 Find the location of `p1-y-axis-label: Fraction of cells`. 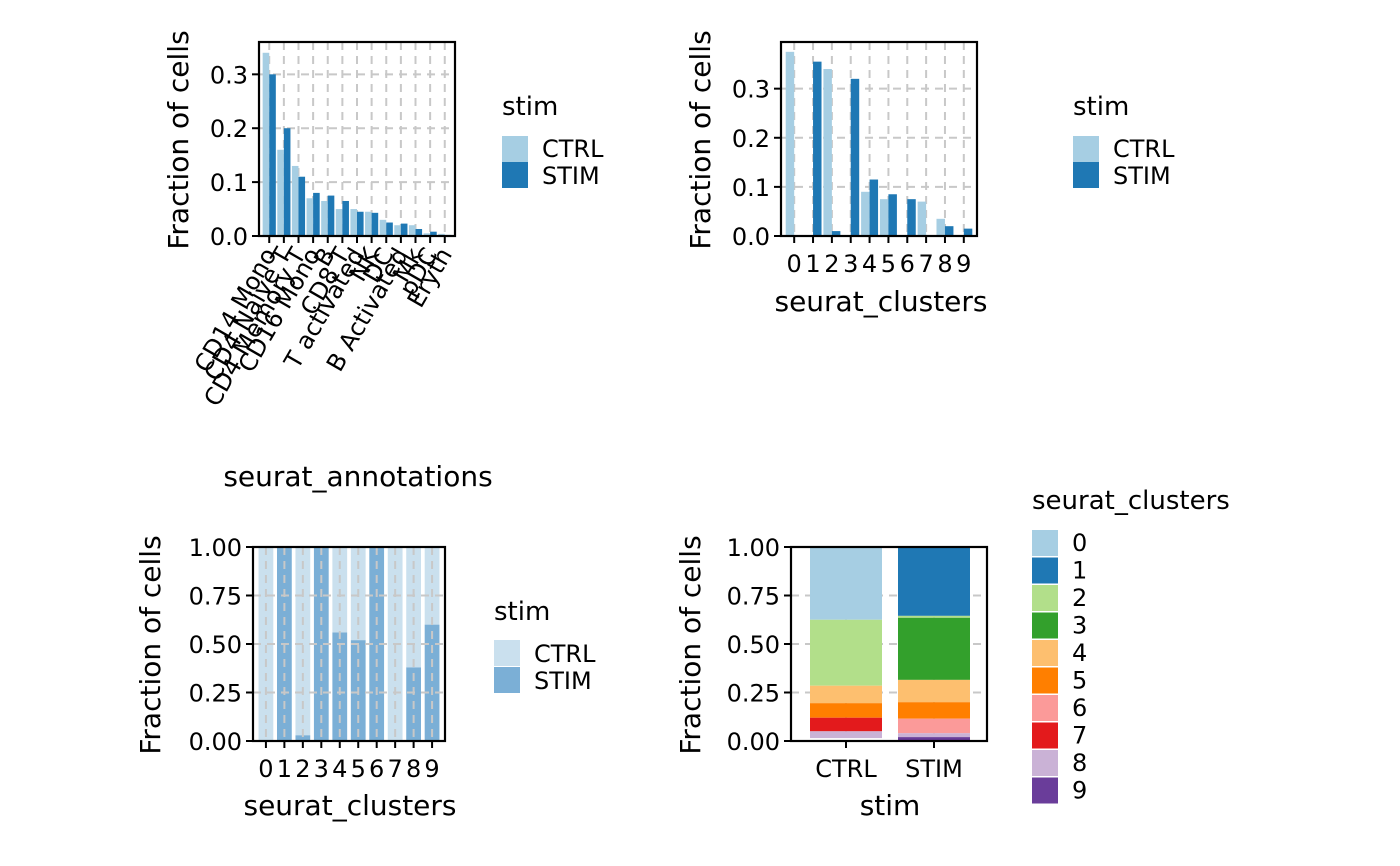

p1-y-axis-label: Fraction of cells is located at coordinates (178, 139).